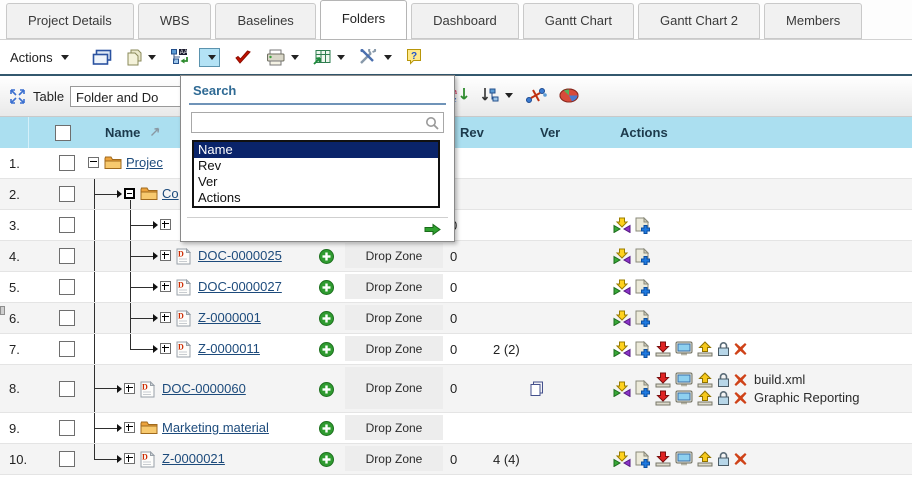  What do you see at coordinates (151, 59) in the screenshot?
I see `copy-document-icon-caret` at bounding box center [151, 59].